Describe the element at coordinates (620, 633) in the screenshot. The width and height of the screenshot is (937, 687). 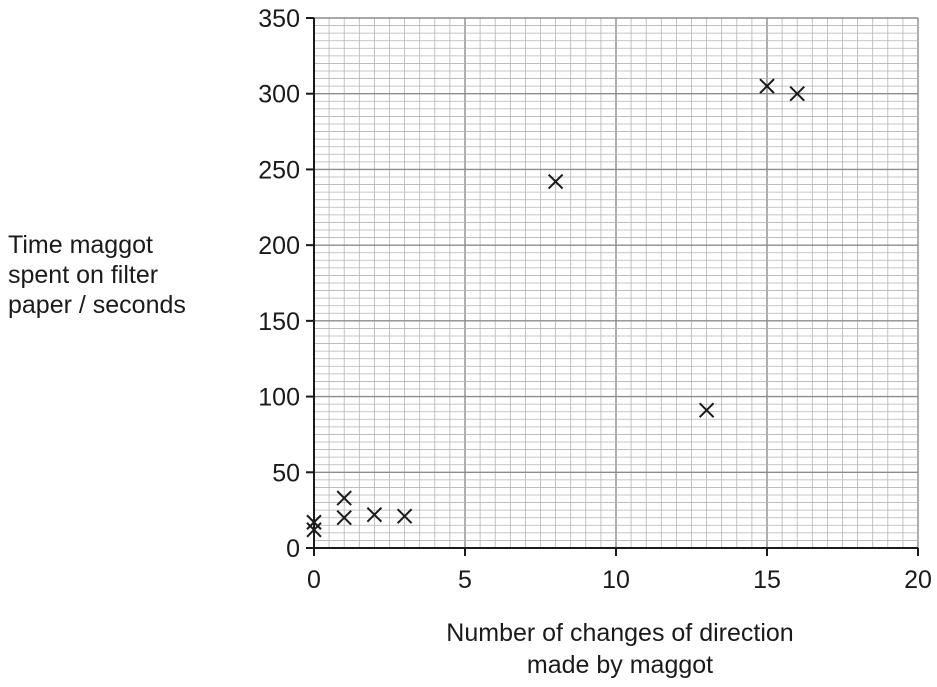
I see `x-axis-label-line-1: Number of changes of direction` at that location.